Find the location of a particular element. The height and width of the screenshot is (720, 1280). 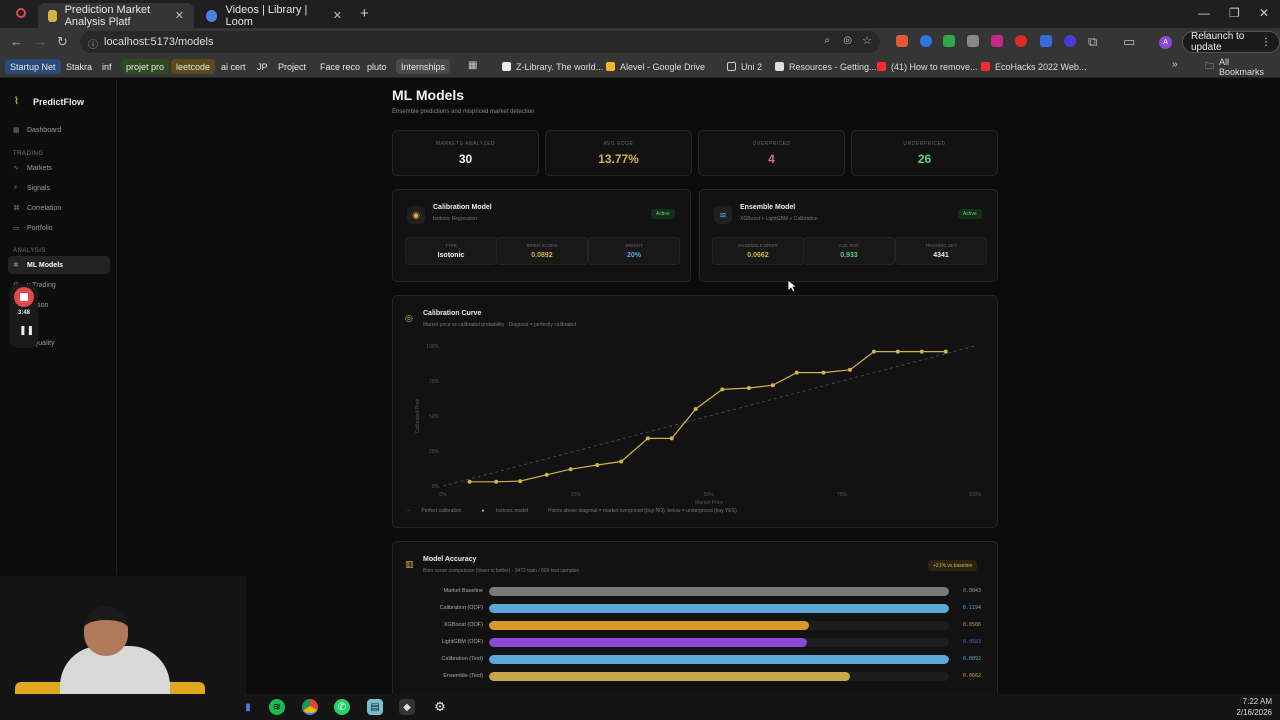

bookmark-label: Startup Net is located at coordinates (33, 66).